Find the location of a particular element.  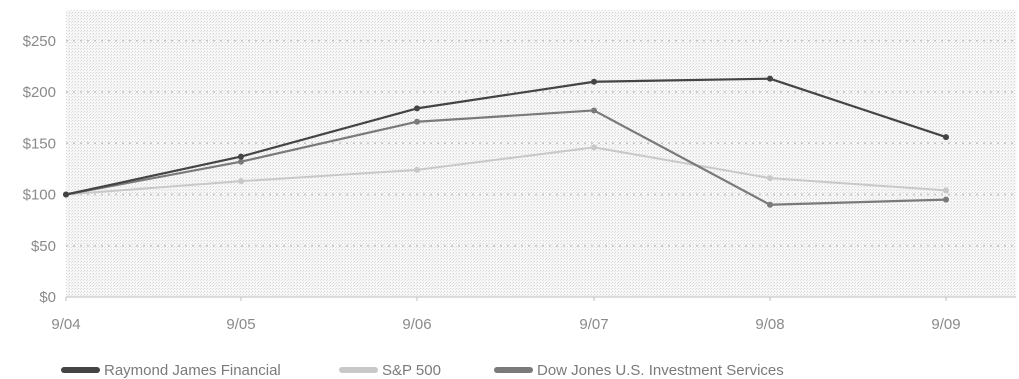

series-line is located at coordinates (506, 171).